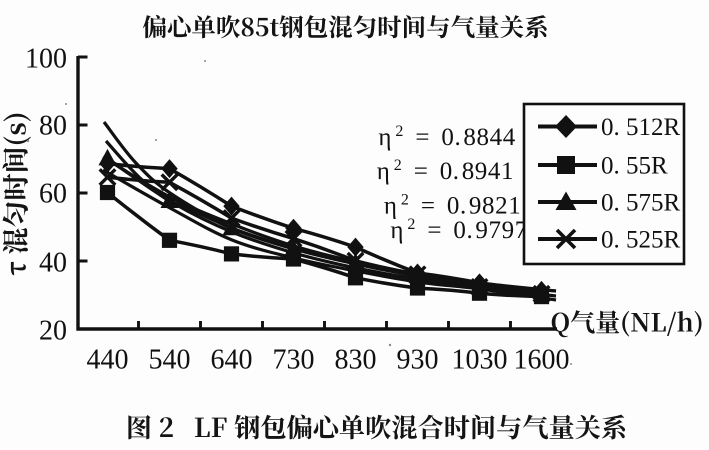  What do you see at coordinates (232, 360) in the screenshot?
I see `svg-text: 640` at bounding box center [232, 360].